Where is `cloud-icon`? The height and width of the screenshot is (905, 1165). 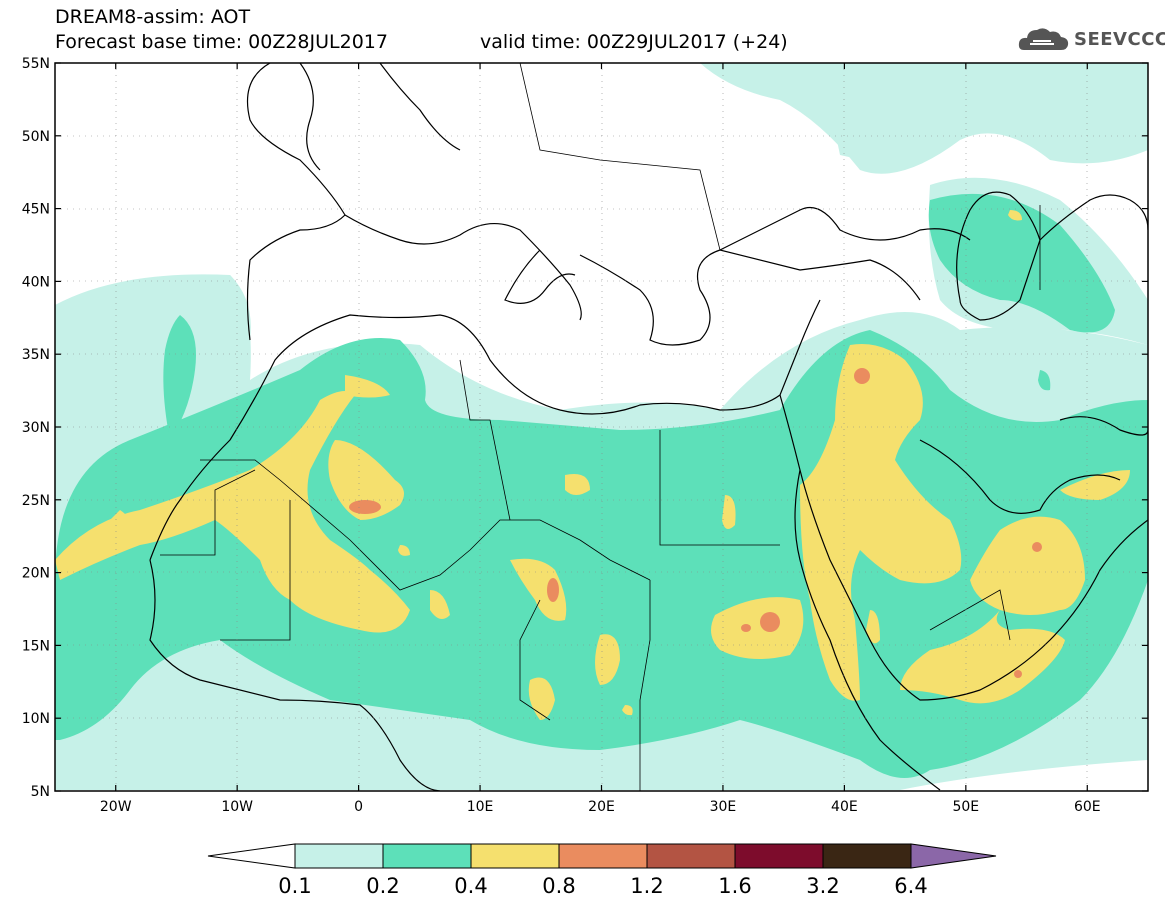 cloud-icon is located at coordinates (1043, 39).